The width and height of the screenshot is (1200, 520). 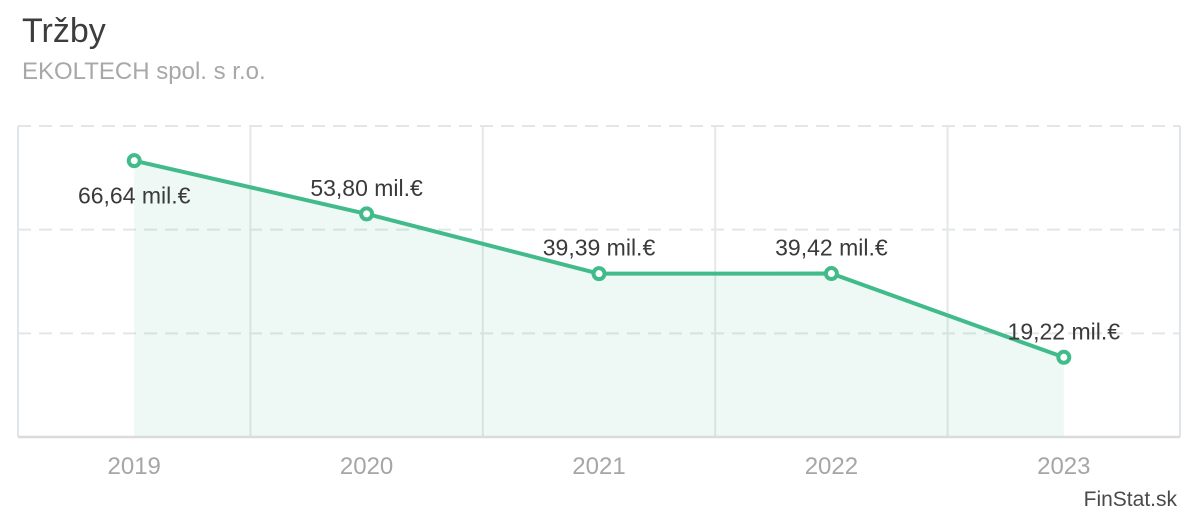 What do you see at coordinates (1064, 357) in the screenshot?
I see `data-point-2023` at bounding box center [1064, 357].